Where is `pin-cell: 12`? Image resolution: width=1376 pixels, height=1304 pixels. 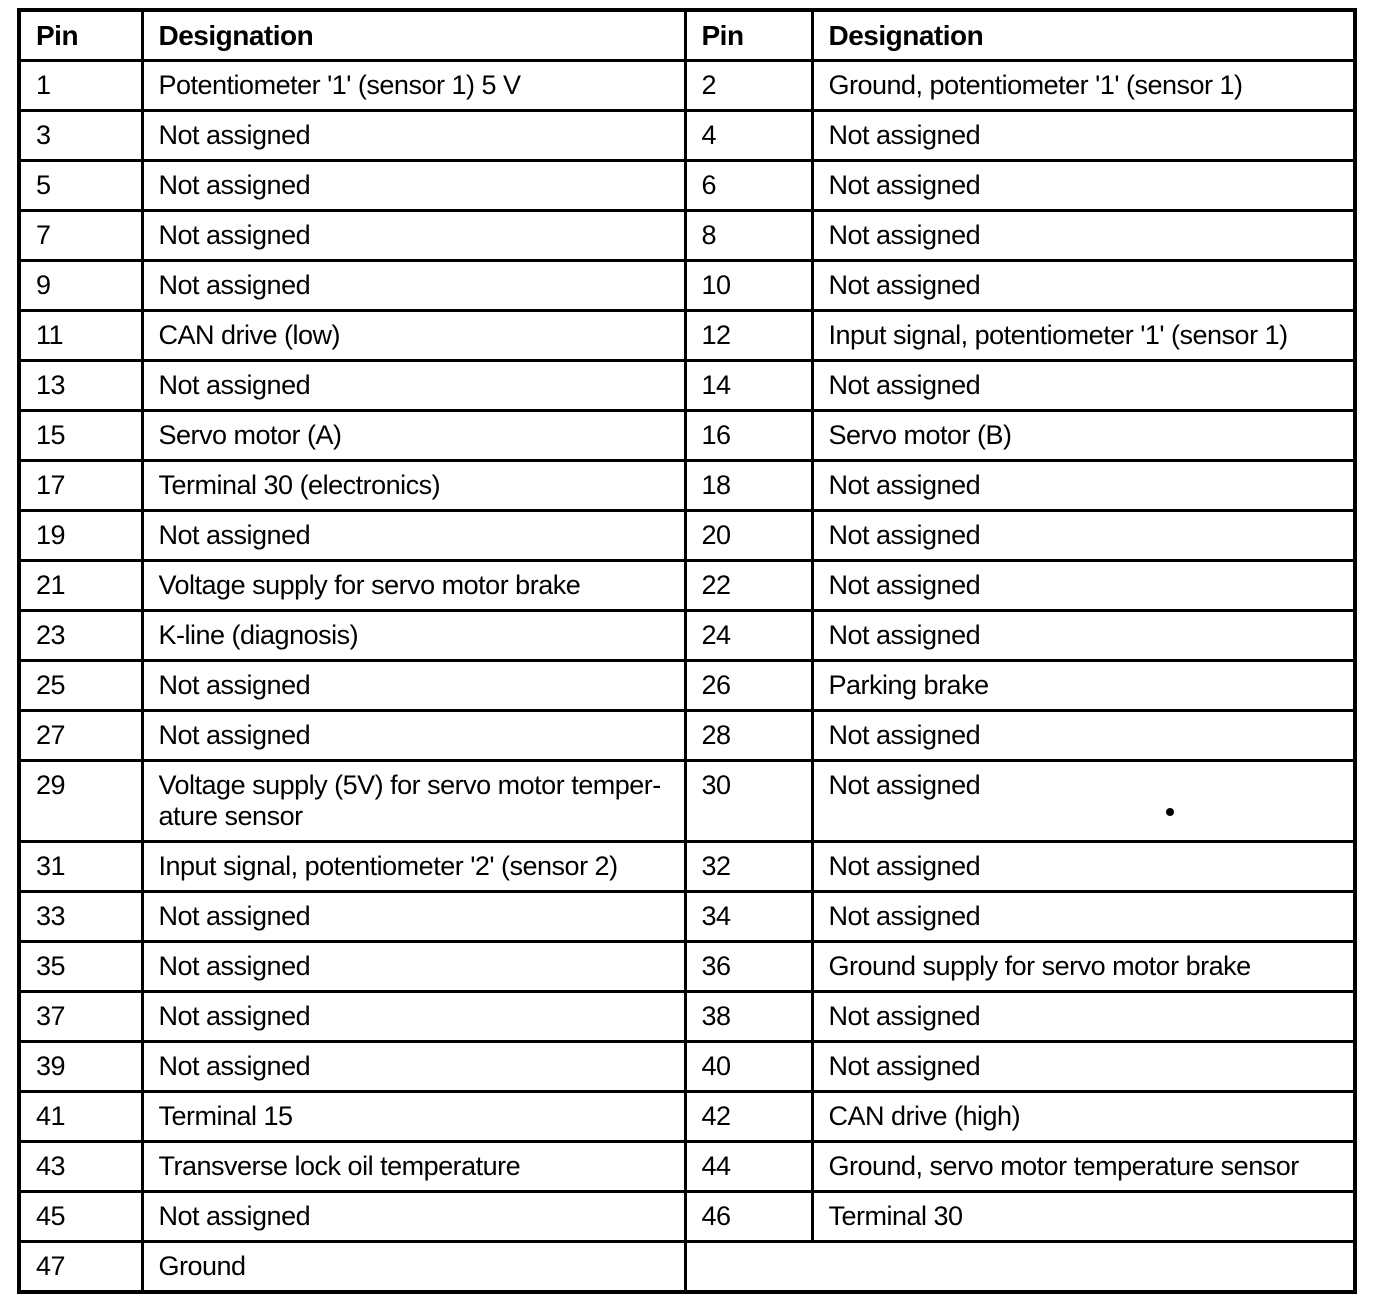
pin-cell: 12 is located at coordinates (748, 335).